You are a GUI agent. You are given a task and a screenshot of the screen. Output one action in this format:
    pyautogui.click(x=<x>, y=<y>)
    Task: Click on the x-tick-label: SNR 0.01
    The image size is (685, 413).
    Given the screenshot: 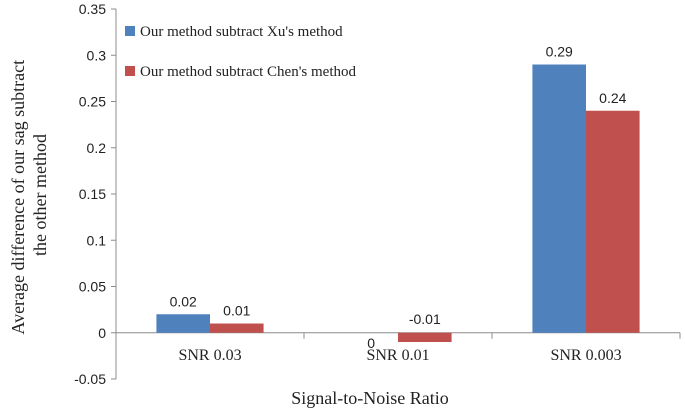 What is the action you would take?
    pyautogui.click(x=397, y=355)
    